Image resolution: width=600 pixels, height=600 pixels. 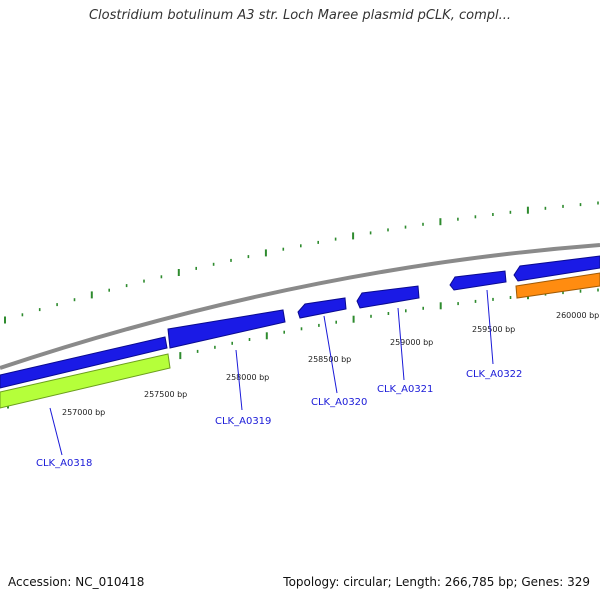 What do you see at coordinates (243, 421) in the screenshot?
I see `gene-label-clk-a0319: CLK_A0319` at bounding box center [243, 421].